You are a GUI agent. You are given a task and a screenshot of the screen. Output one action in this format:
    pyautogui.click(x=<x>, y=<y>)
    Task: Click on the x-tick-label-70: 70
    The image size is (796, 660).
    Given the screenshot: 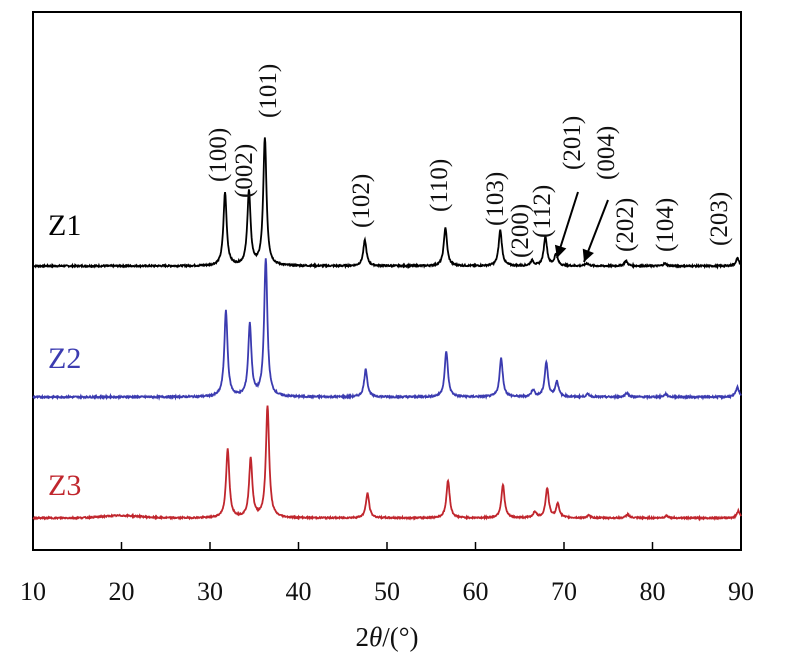 What is the action you would take?
    pyautogui.click(x=564, y=591)
    